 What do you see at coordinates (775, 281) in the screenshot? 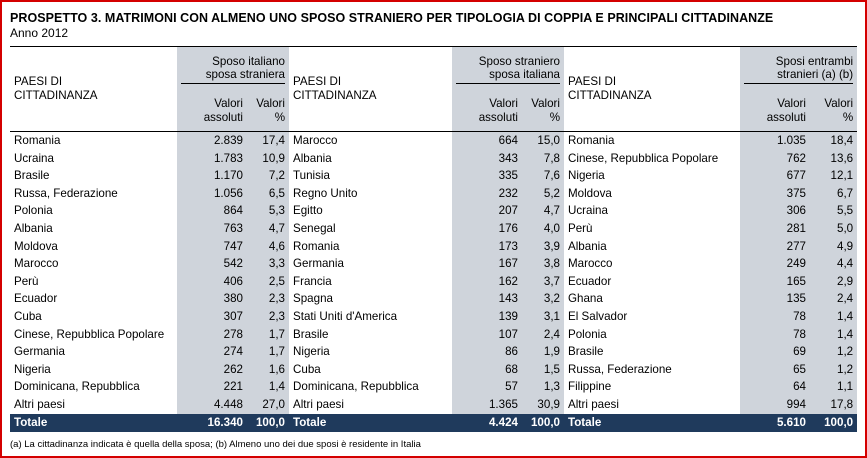
I see `abs-3-cell: 165` at bounding box center [775, 281].